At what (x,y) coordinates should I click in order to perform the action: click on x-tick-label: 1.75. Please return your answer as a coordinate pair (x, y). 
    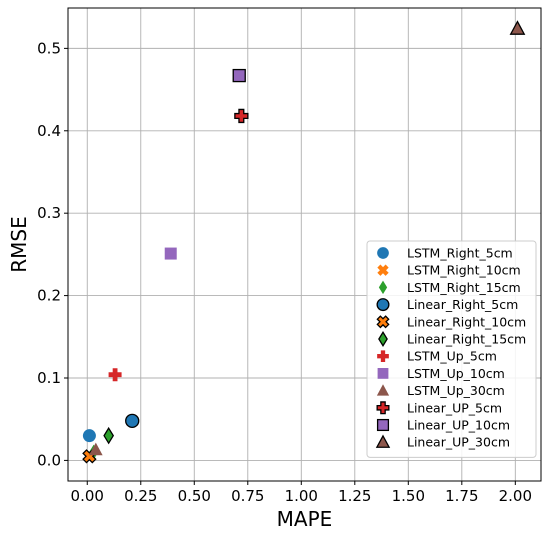
    Looking at the image, I should click on (461, 496).